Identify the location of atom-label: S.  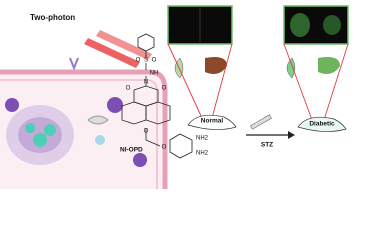
(146, 61).